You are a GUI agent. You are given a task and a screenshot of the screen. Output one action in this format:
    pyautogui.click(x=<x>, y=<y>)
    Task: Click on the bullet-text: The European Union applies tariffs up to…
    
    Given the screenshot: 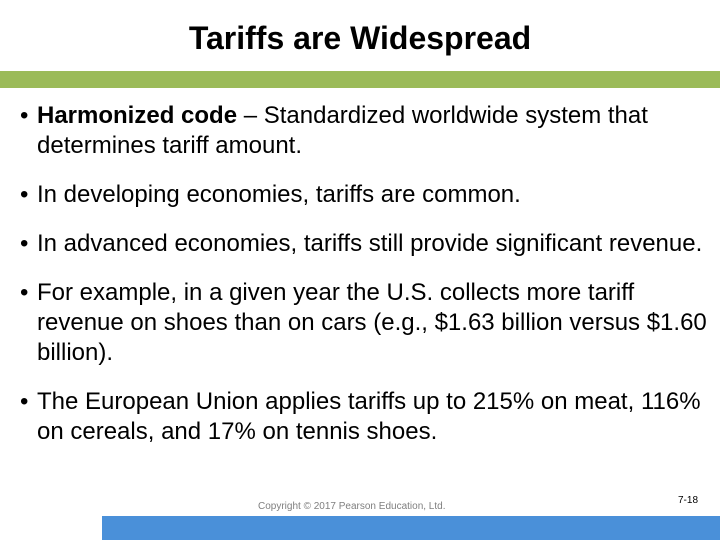 What is the action you would take?
    pyautogui.click(x=369, y=416)
    